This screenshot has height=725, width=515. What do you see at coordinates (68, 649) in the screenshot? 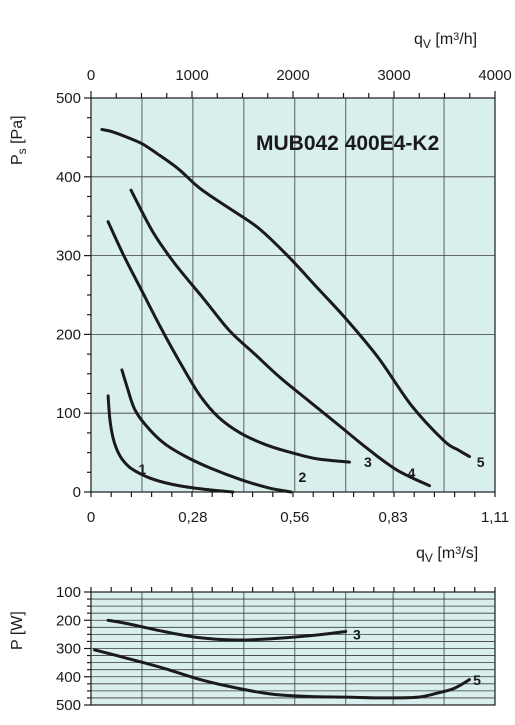
I see `power-y-tick-label: 300` at bounding box center [68, 649].